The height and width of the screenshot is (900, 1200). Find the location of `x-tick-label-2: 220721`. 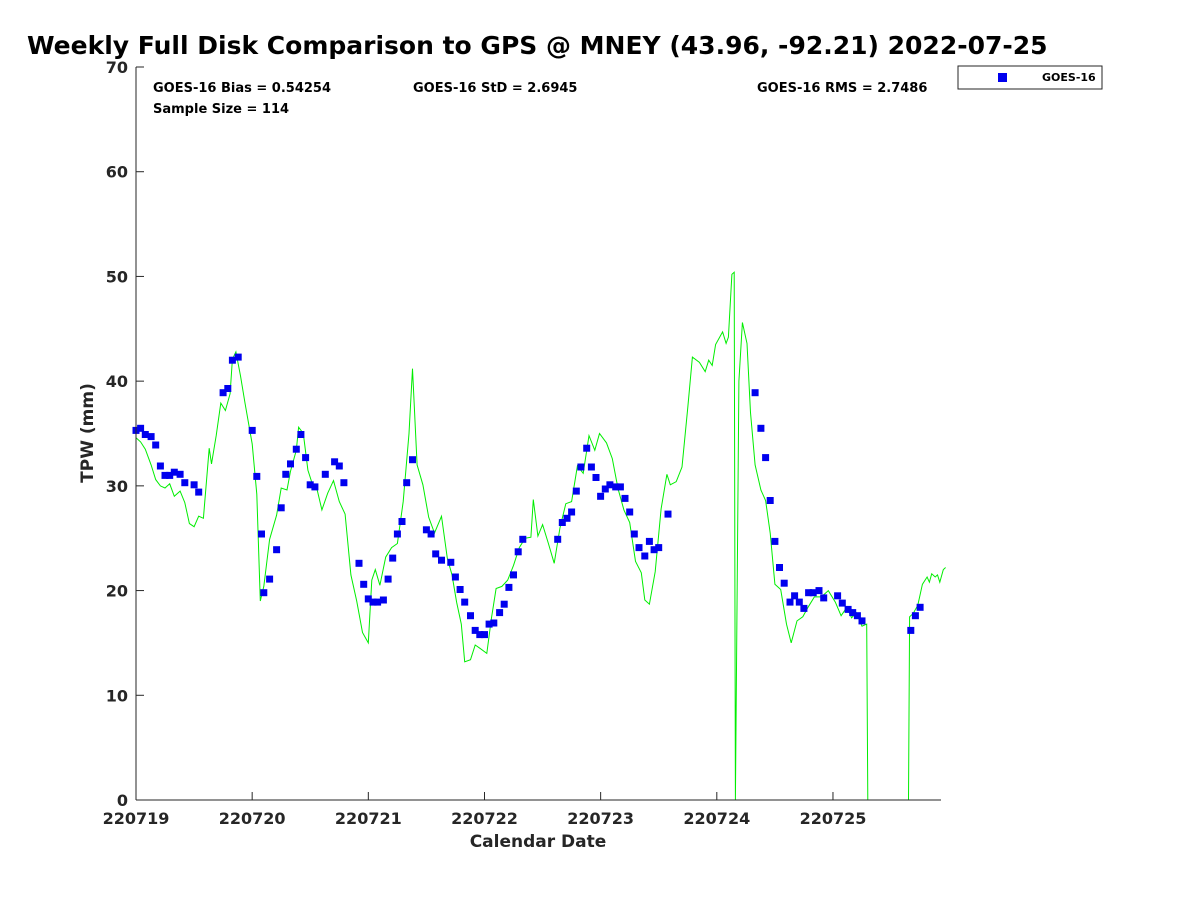

x-tick-label-2: 220721 is located at coordinates (368, 818).